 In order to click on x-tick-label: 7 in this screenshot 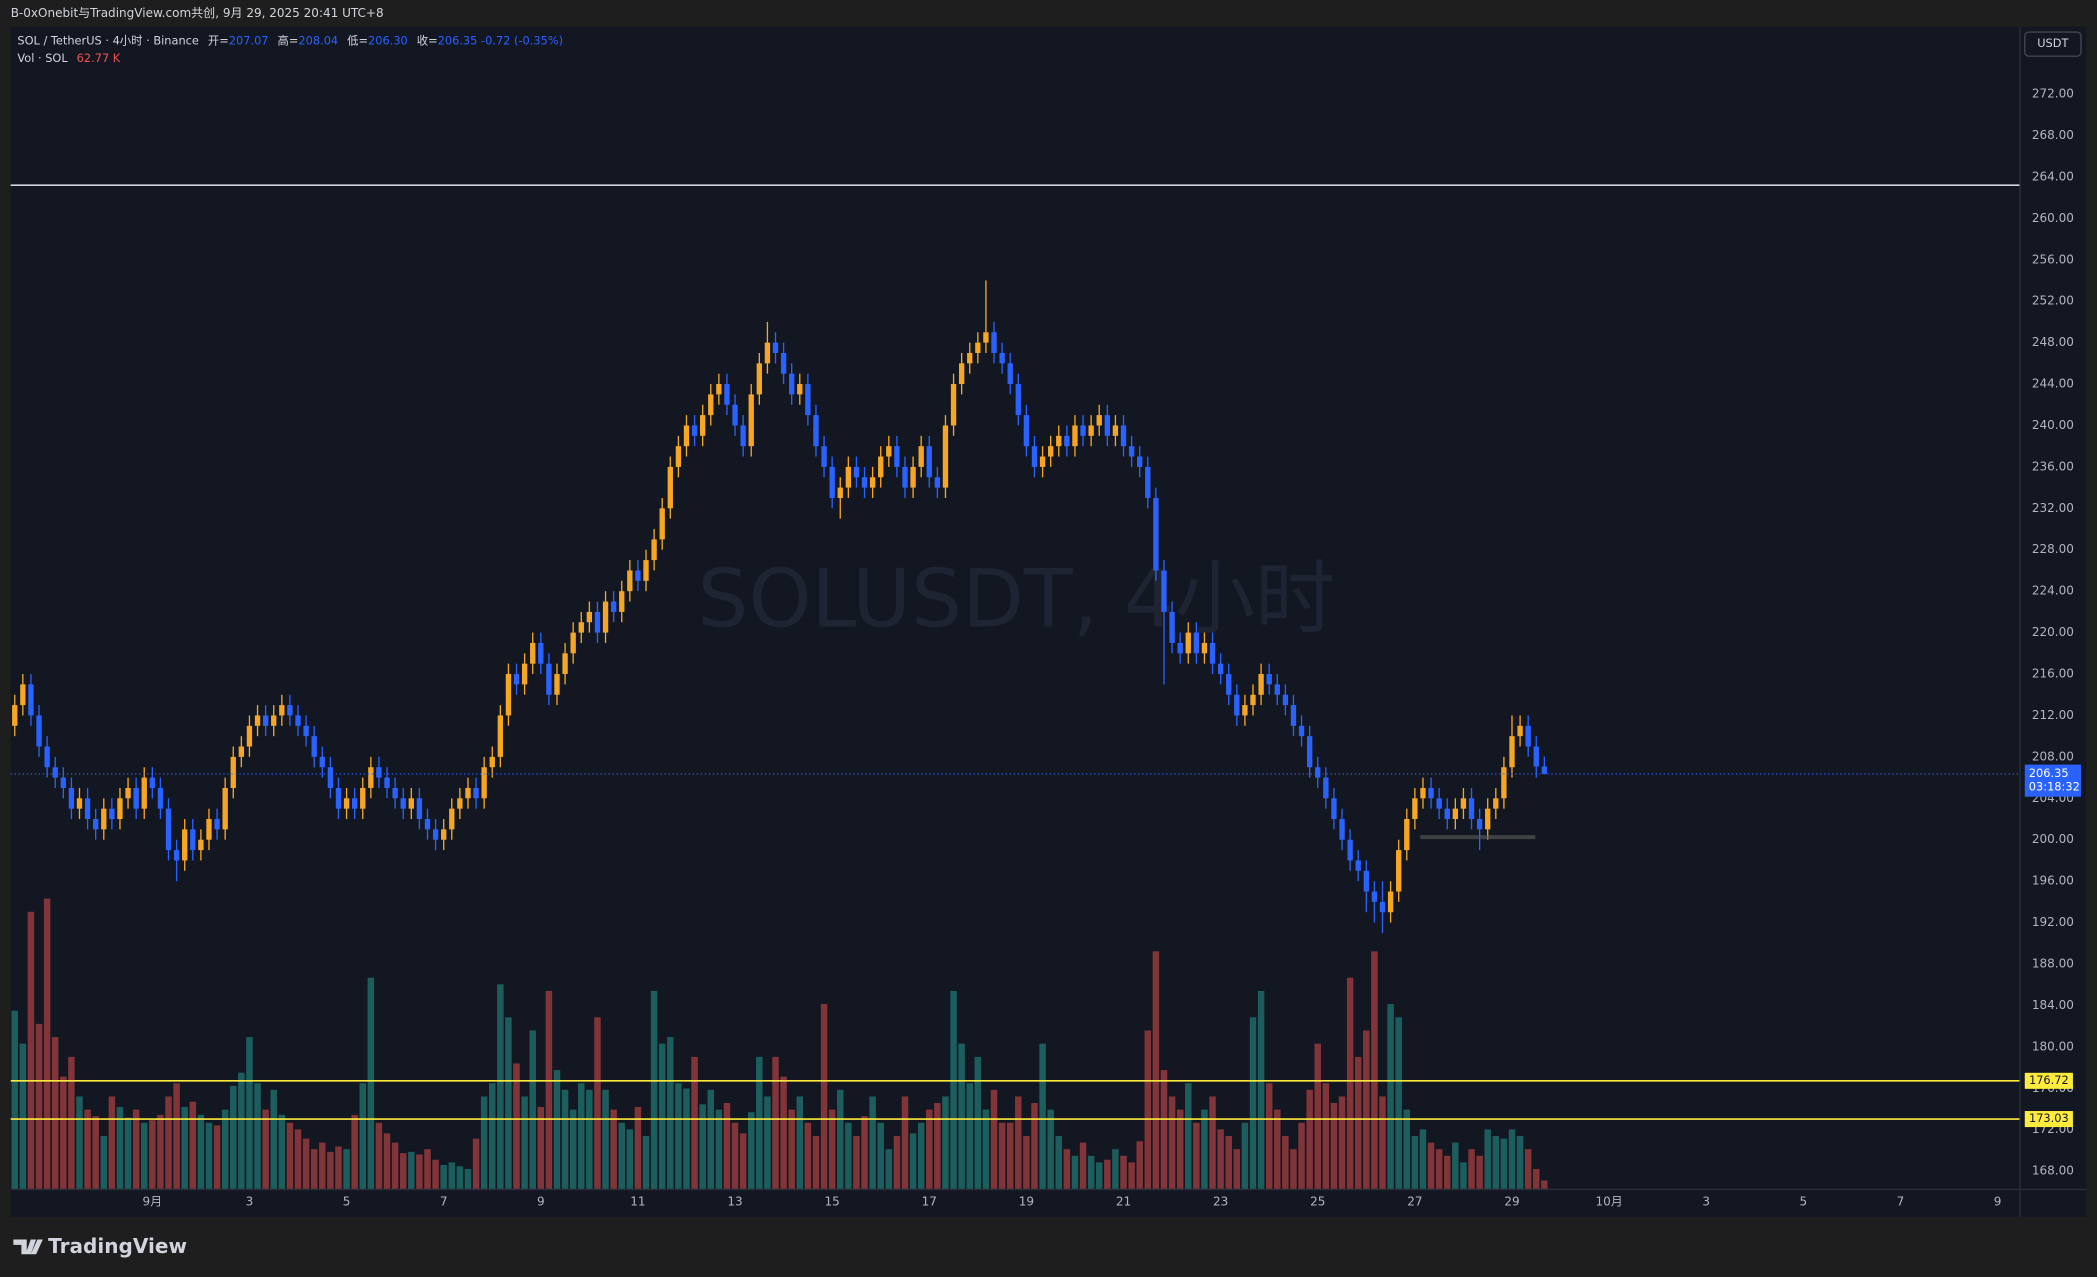, I will do `click(444, 1202)`.